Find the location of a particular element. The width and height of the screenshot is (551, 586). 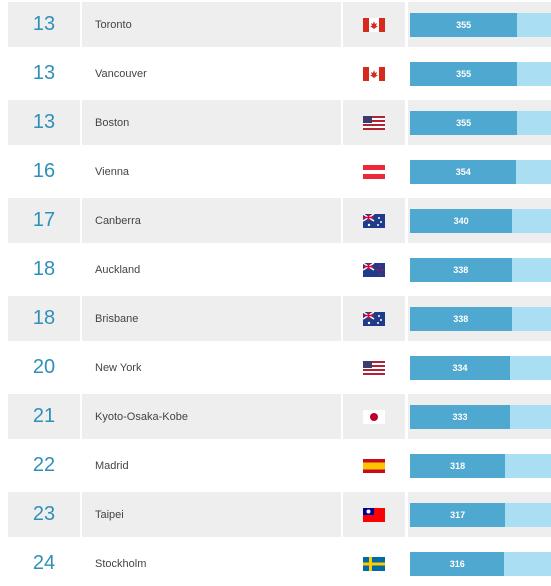

rank-number: 22 is located at coordinates (44, 465).